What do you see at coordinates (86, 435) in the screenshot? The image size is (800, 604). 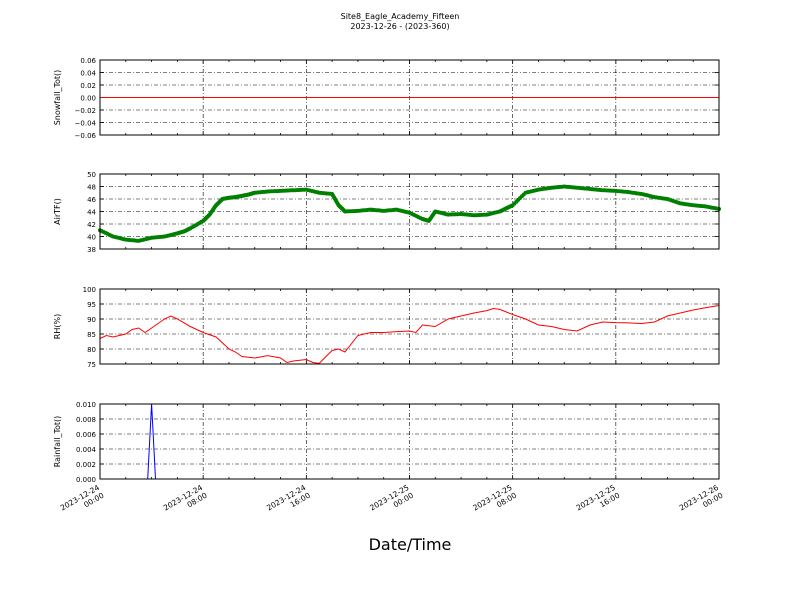 I see `y-tick-label: 0.006` at bounding box center [86, 435].